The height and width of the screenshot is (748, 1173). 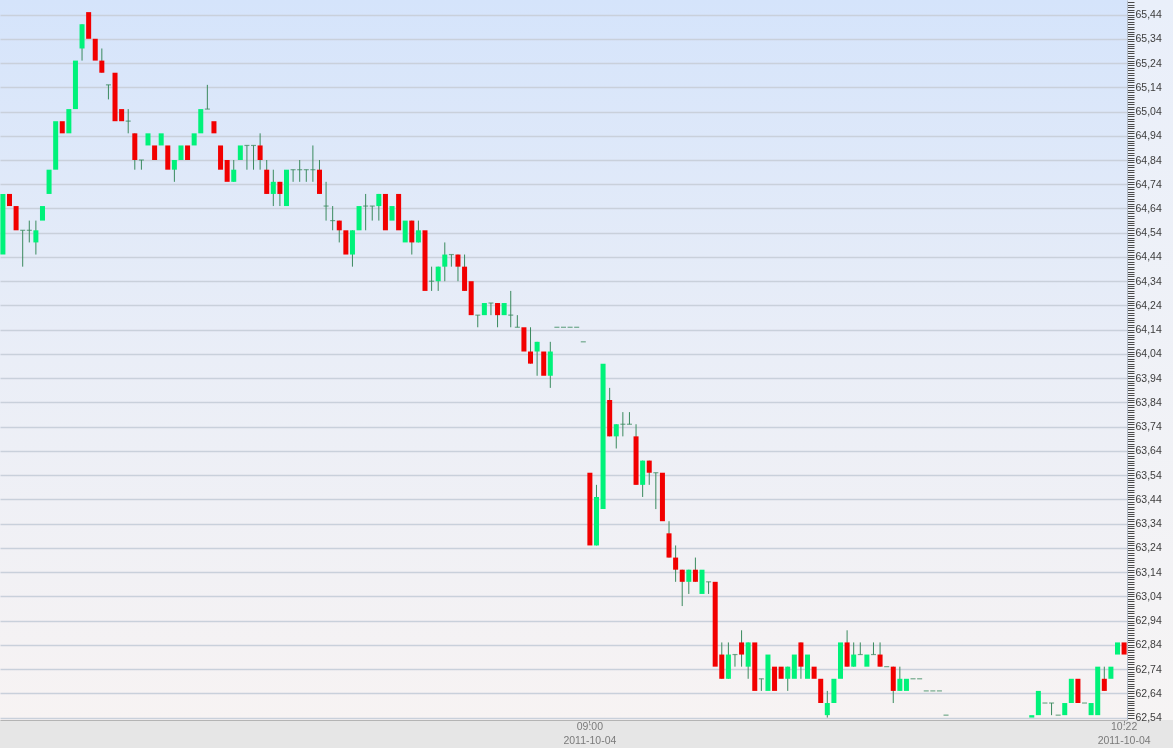 I want to click on x-tick-label: 09:00 2011-10-04, so click(x=590, y=733).